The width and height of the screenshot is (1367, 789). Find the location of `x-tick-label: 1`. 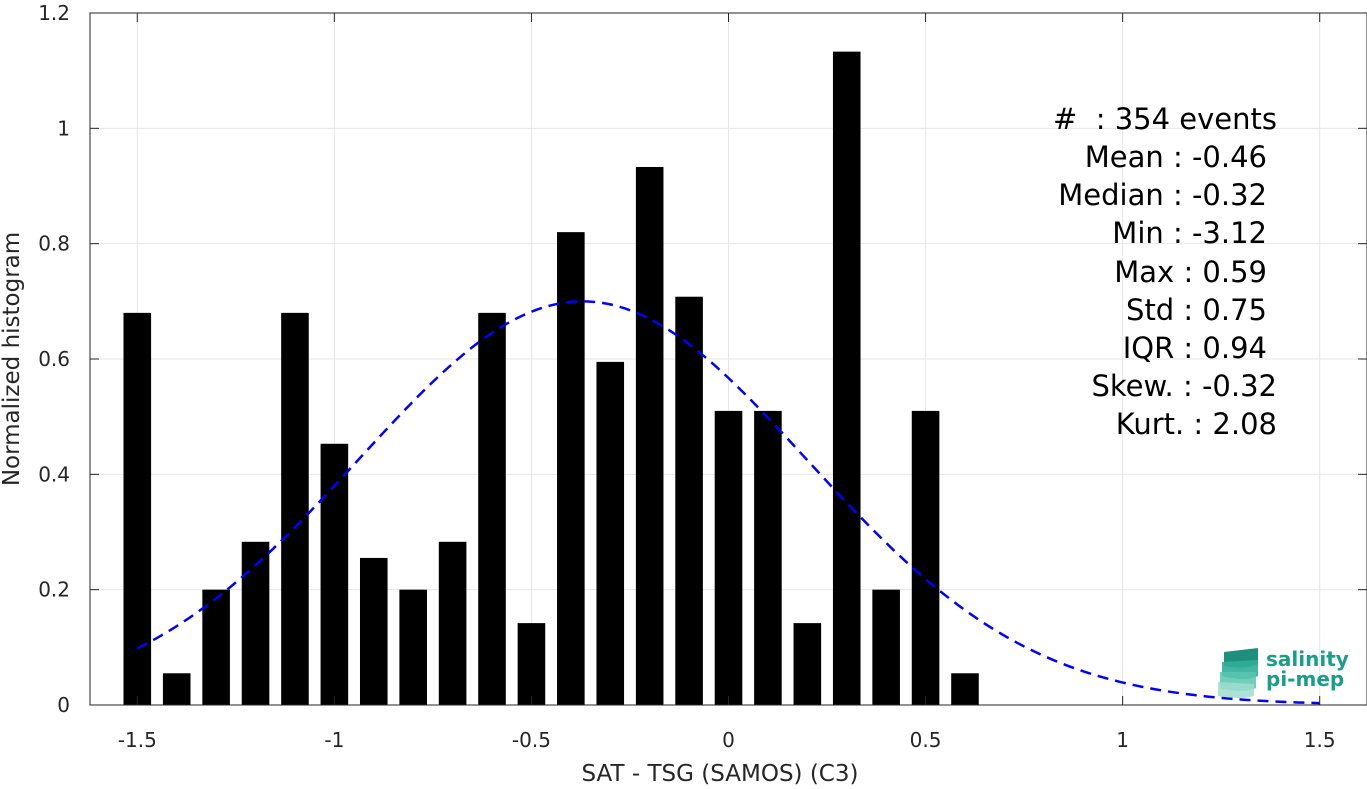

x-tick-label: 1 is located at coordinates (1122, 740).